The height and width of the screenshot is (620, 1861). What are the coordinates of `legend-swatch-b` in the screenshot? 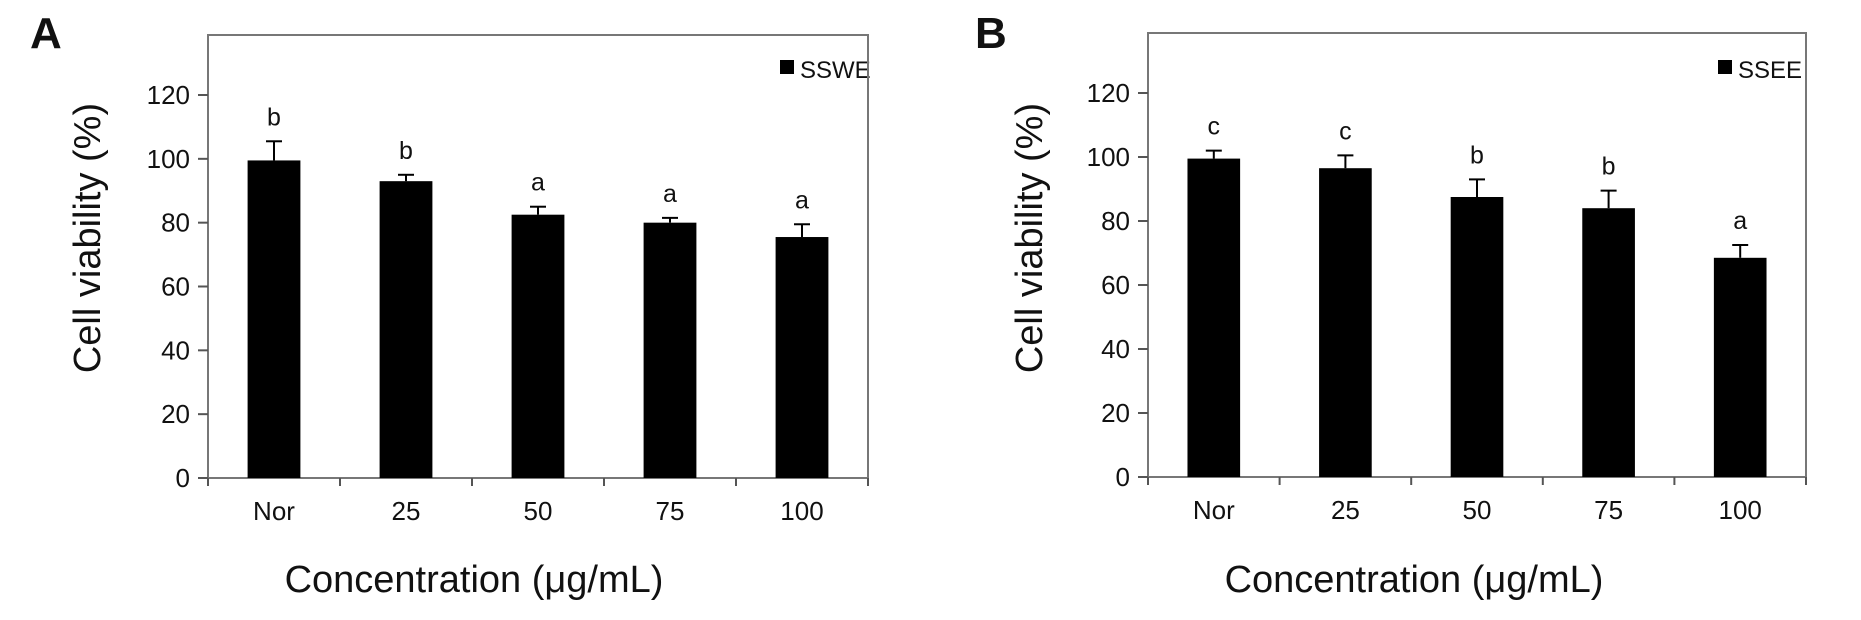 It's located at (1725, 67).